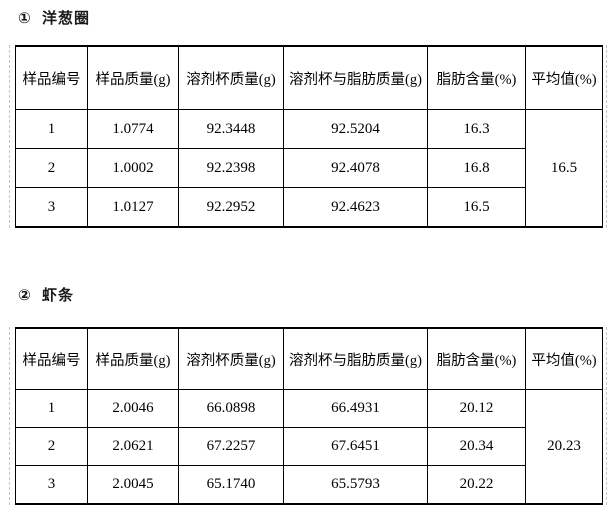 The width and height of the screenshot is (613, 509). Describe the element at coordinates (46, 295) in the screenshot. I see `section-title-shrimp-strips: ② 虾条` at that location.